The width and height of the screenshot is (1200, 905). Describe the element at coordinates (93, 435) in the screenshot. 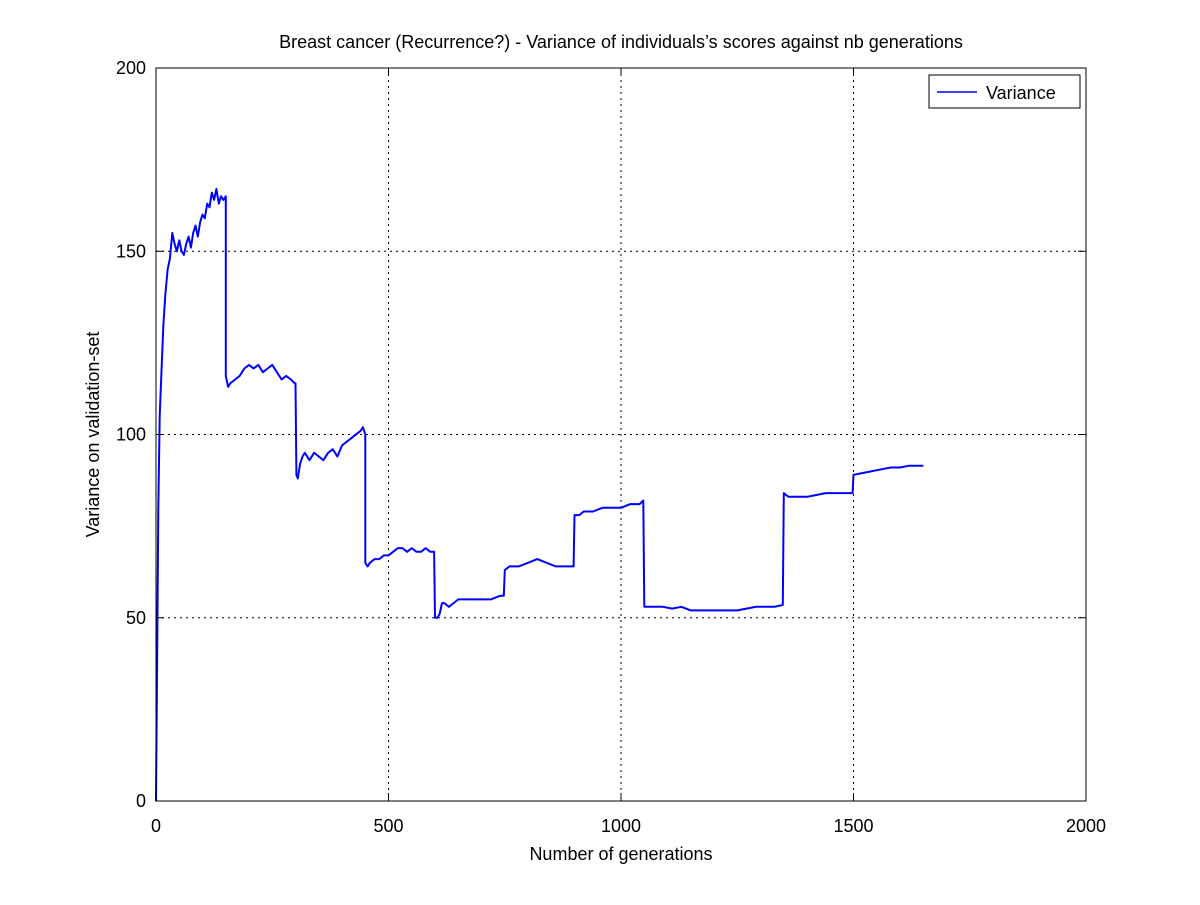

I see `y-axis-label: Variance on validation-set` at that location.